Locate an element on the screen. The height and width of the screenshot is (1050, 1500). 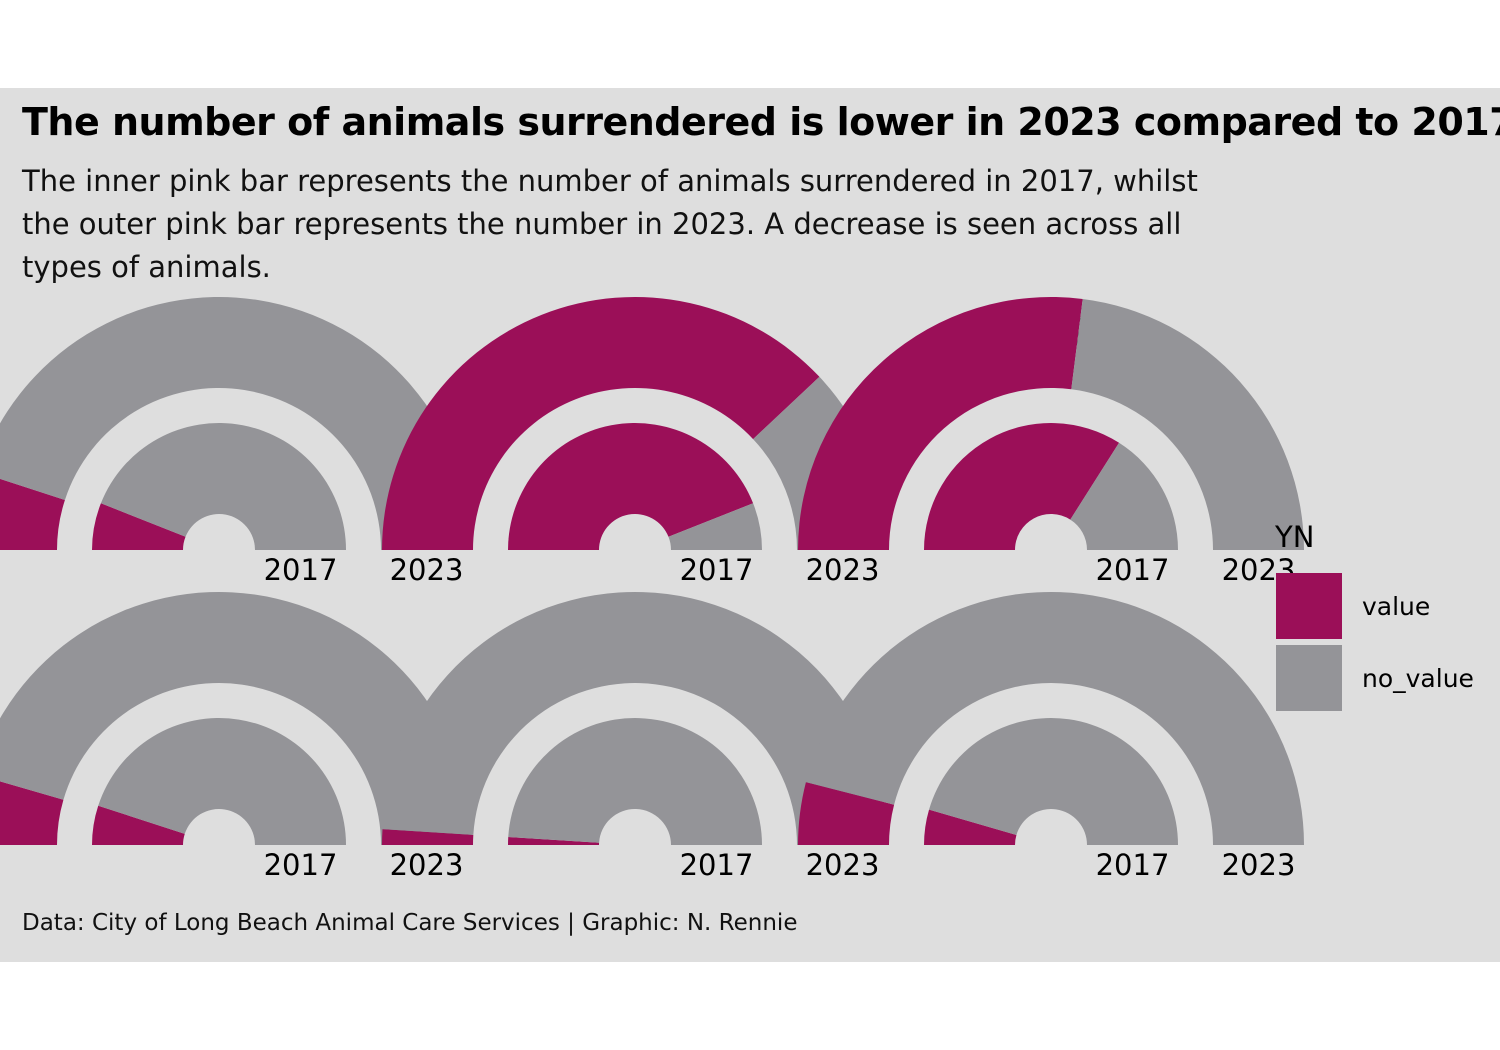
bar-reptile-2023-value is located at coordinates (428, 837).